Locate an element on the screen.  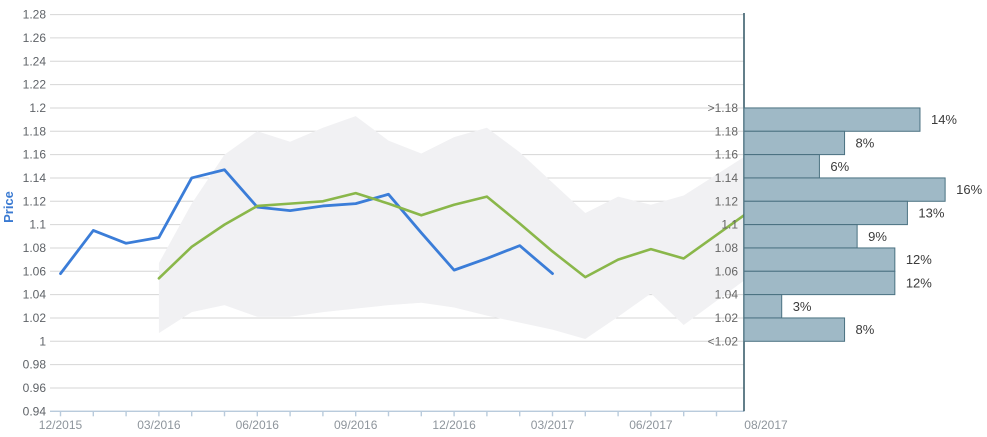
histogram-bar-label: 9% is located at coordinates (877, 236).